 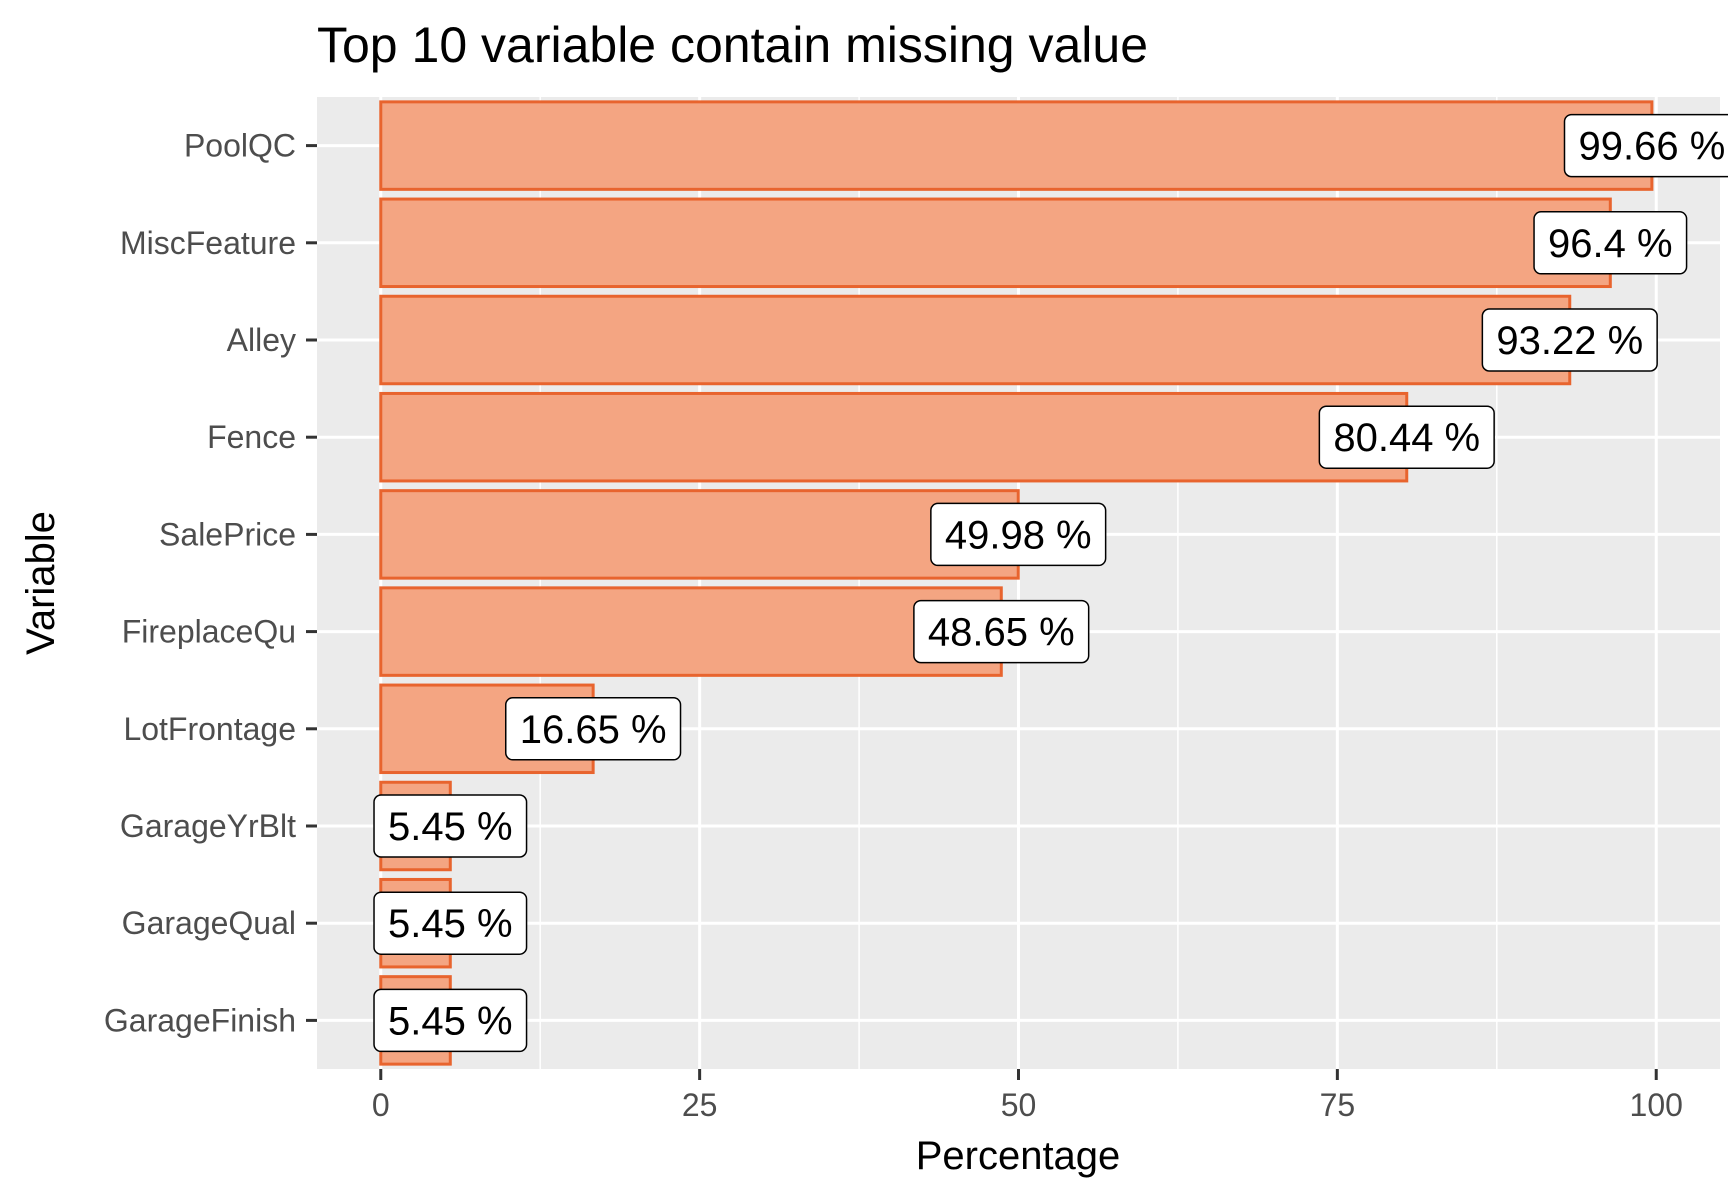 I want to click on bar-saleprice, so click(x=699, y=534).